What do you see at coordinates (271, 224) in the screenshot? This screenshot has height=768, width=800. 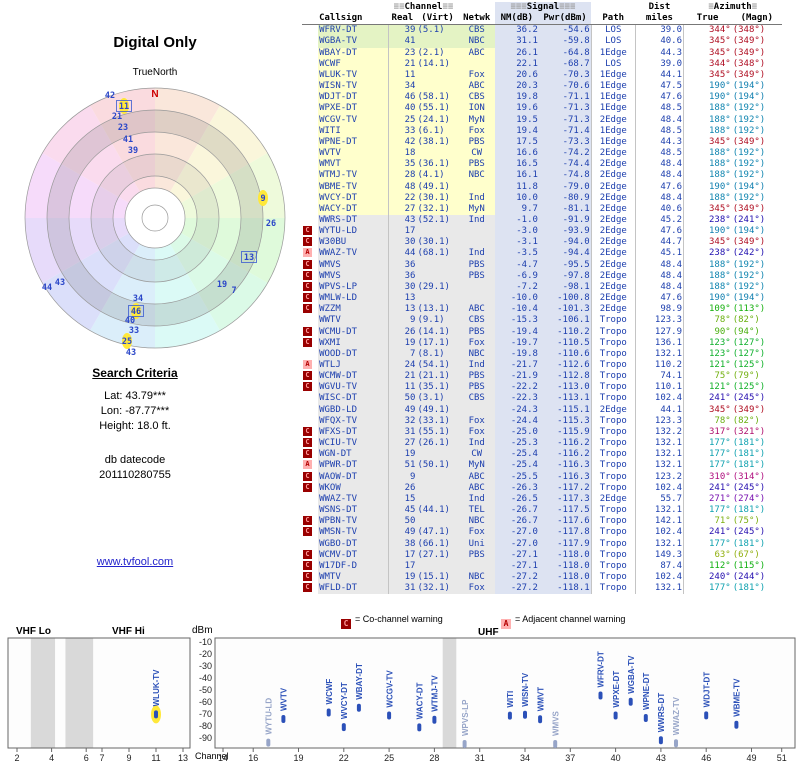 I see `radar-channel-label: 26` at bounding box center [271, 224].